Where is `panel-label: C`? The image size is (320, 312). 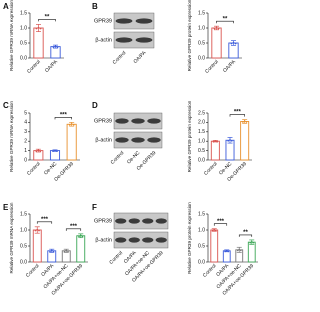
panel-label: C is located at coordinates (6, 105).